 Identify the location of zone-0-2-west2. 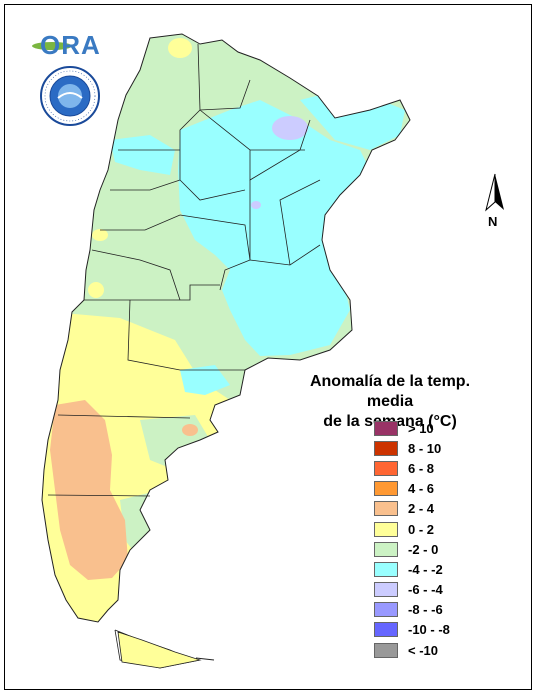
(96, 290).